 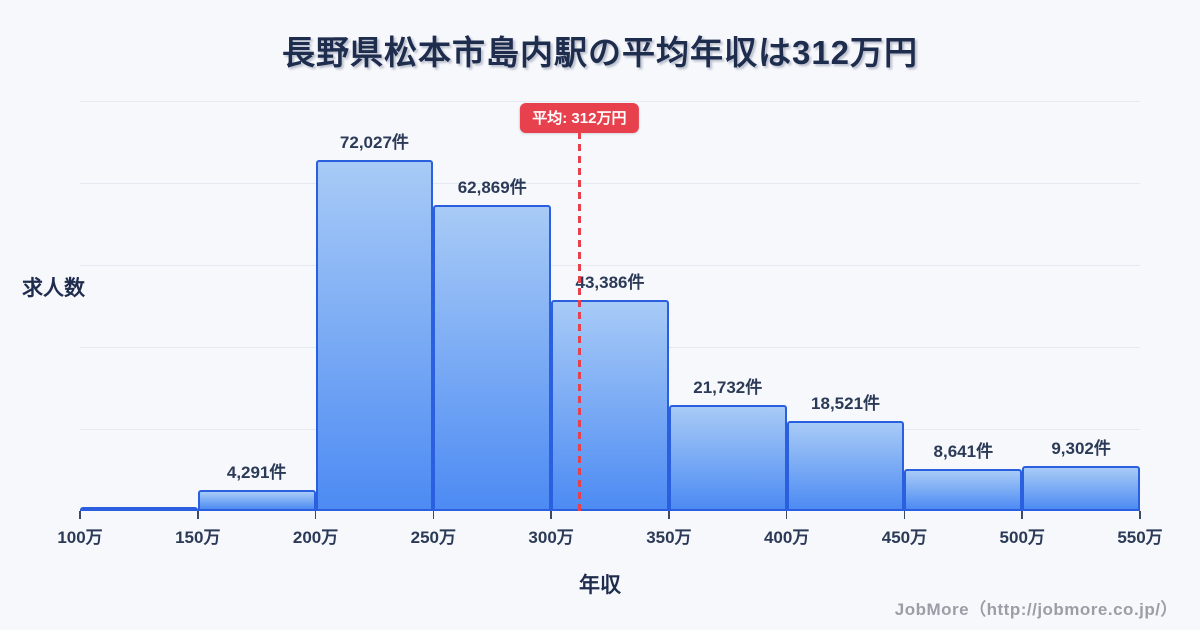 What do you see at coordinates (786, 537) in the screenshot?
I see `x-axis-tick-label: 400万` at bounding box center [786, 537].